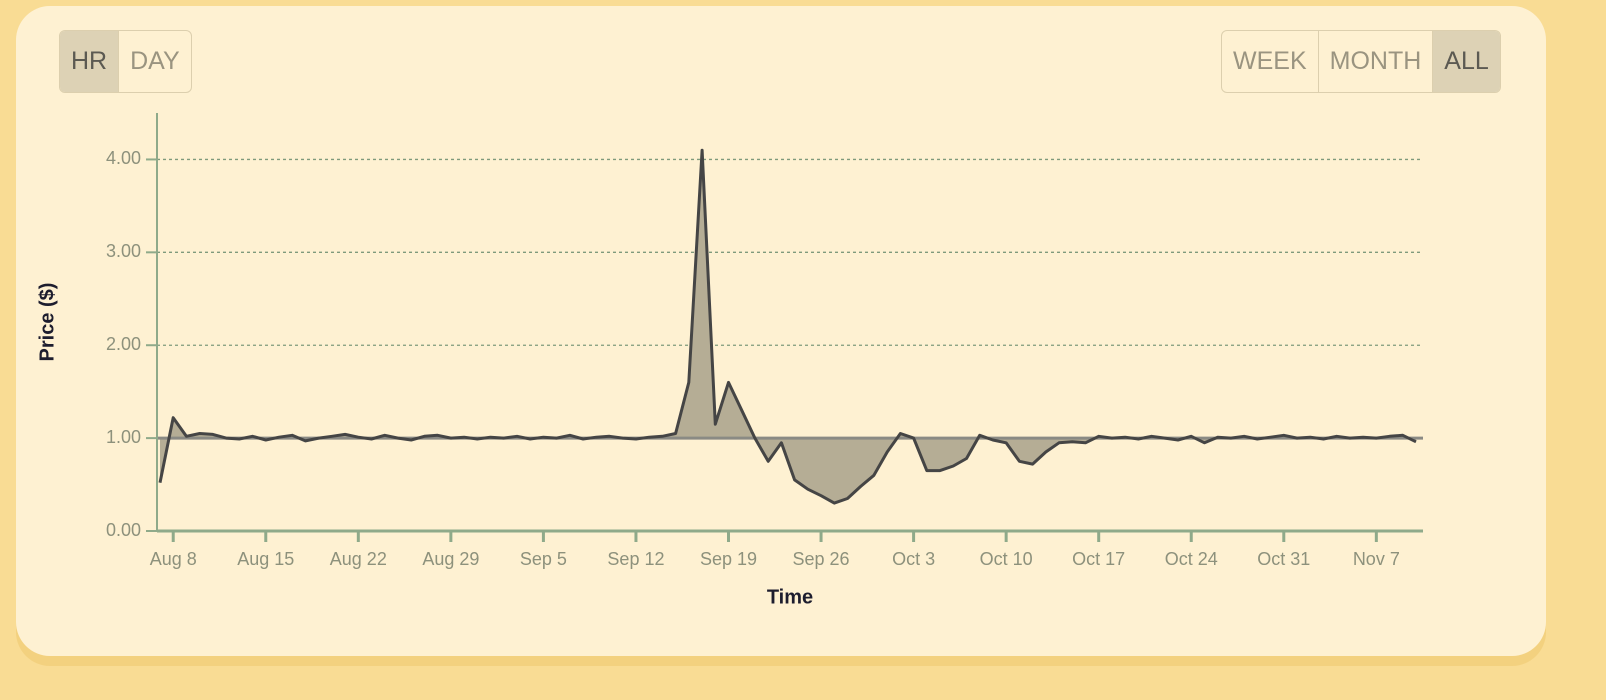 The width and height of the screenshot is (1606, 700). I want to click on range-button: MONTH, so click(1375, 61).